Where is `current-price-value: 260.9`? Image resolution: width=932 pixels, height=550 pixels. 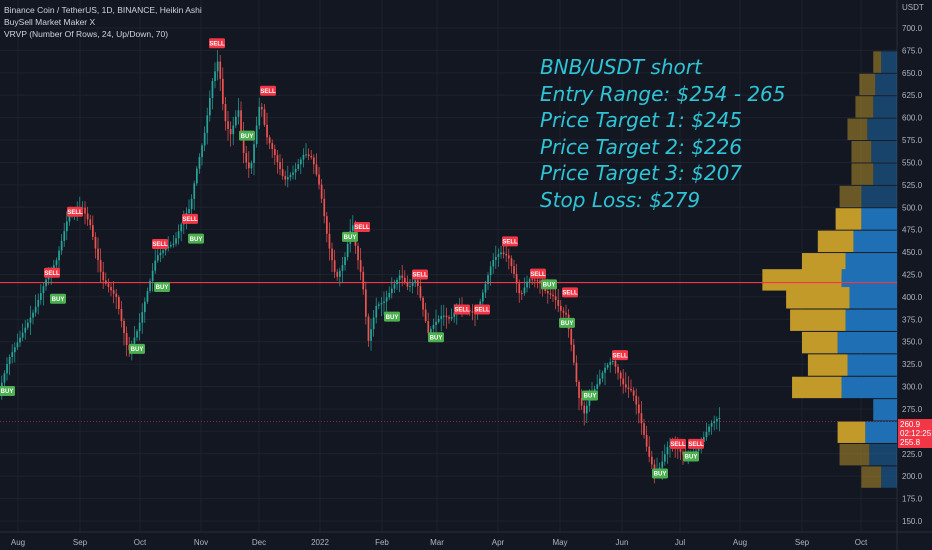 current-price-value: 260.9 is located at coordinates (910, 424).